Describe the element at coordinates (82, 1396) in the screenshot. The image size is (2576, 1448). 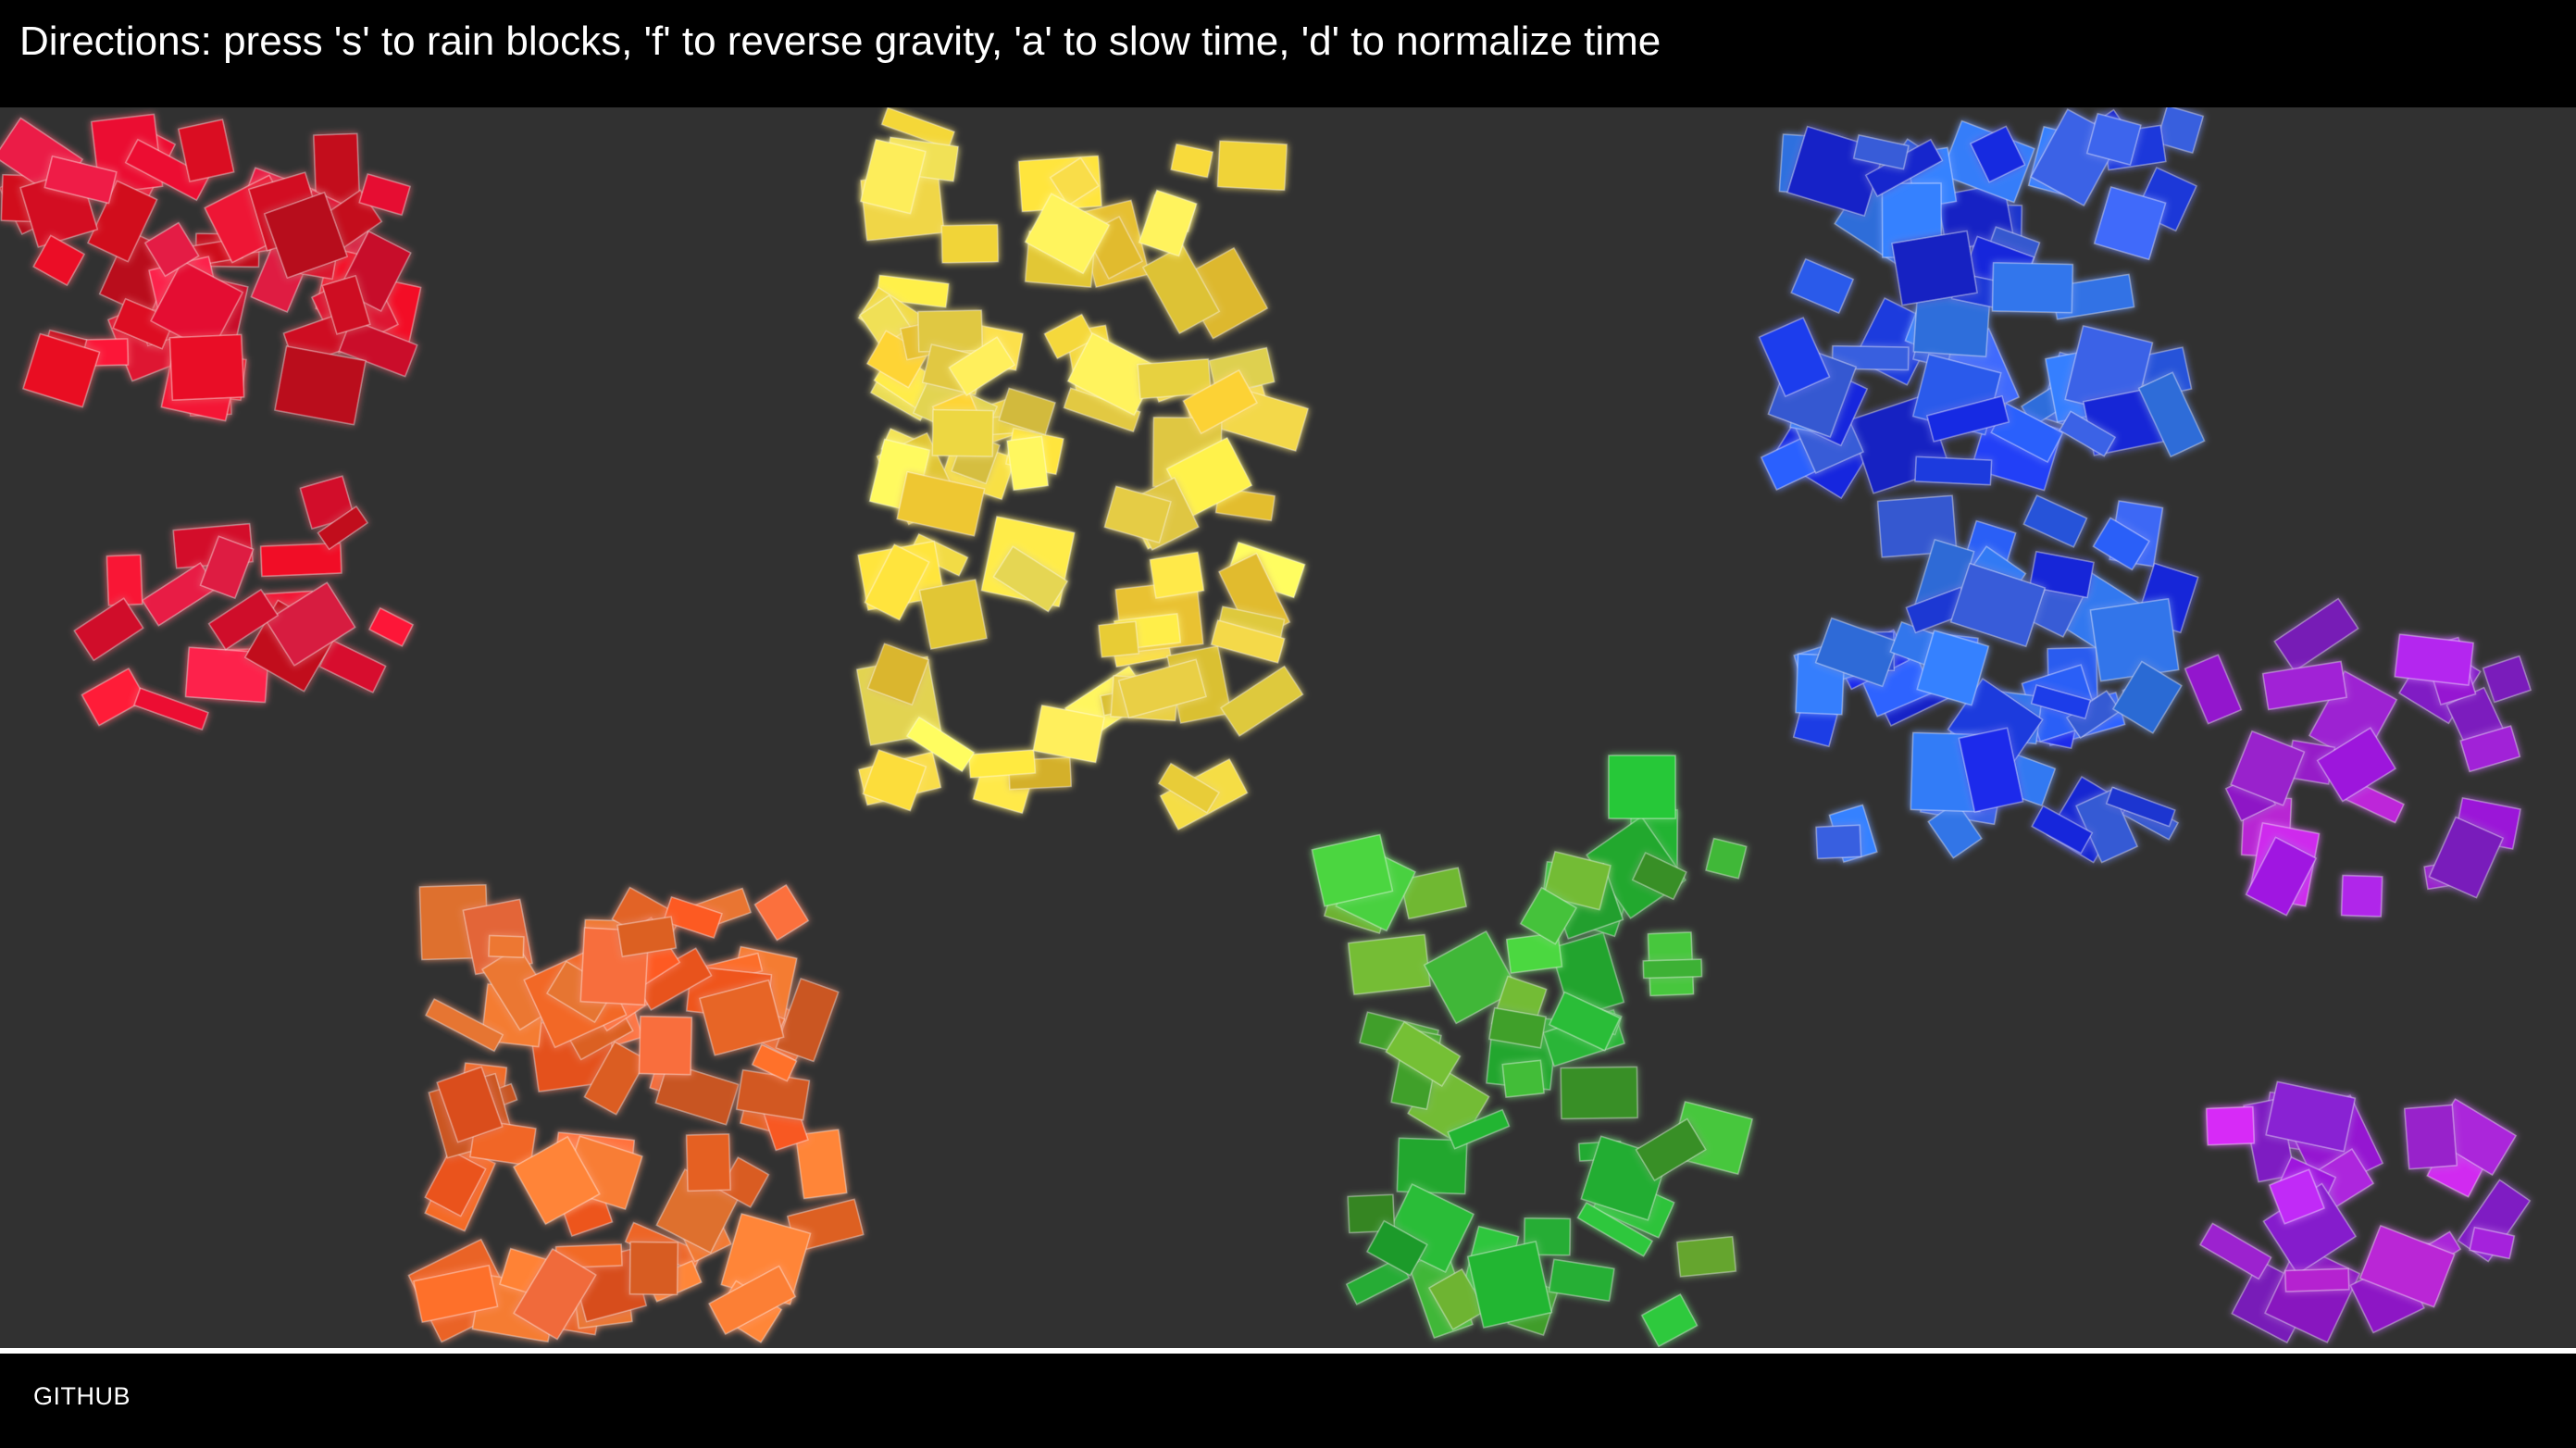
I see `github-link: GITHUB` at that location.